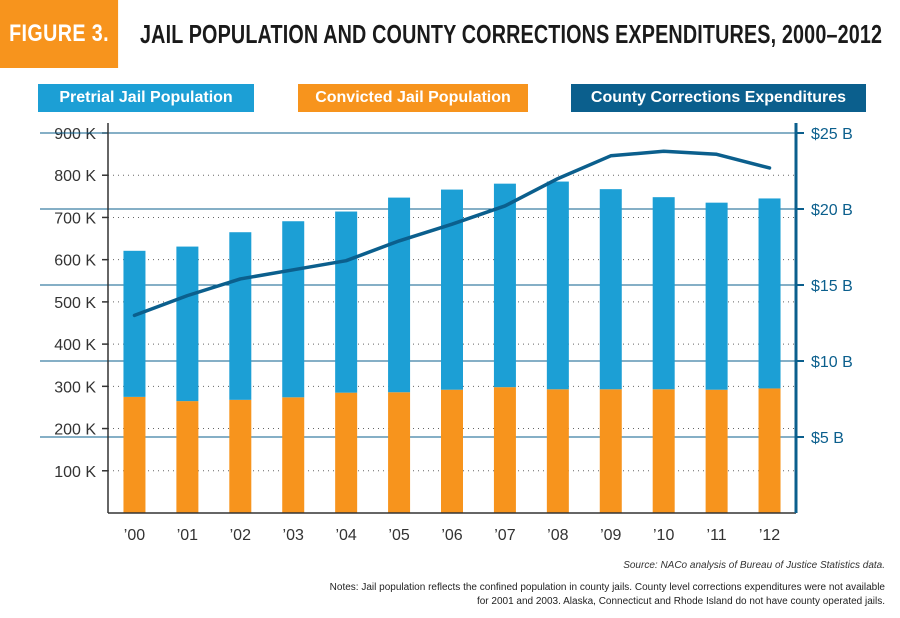 The height and width of the screenshot is (618, 900). What do you see at coordinates (75, 134) in the screenshot?
I see `y-left-tick-label: 900 K` at bounding box center [75, 134].